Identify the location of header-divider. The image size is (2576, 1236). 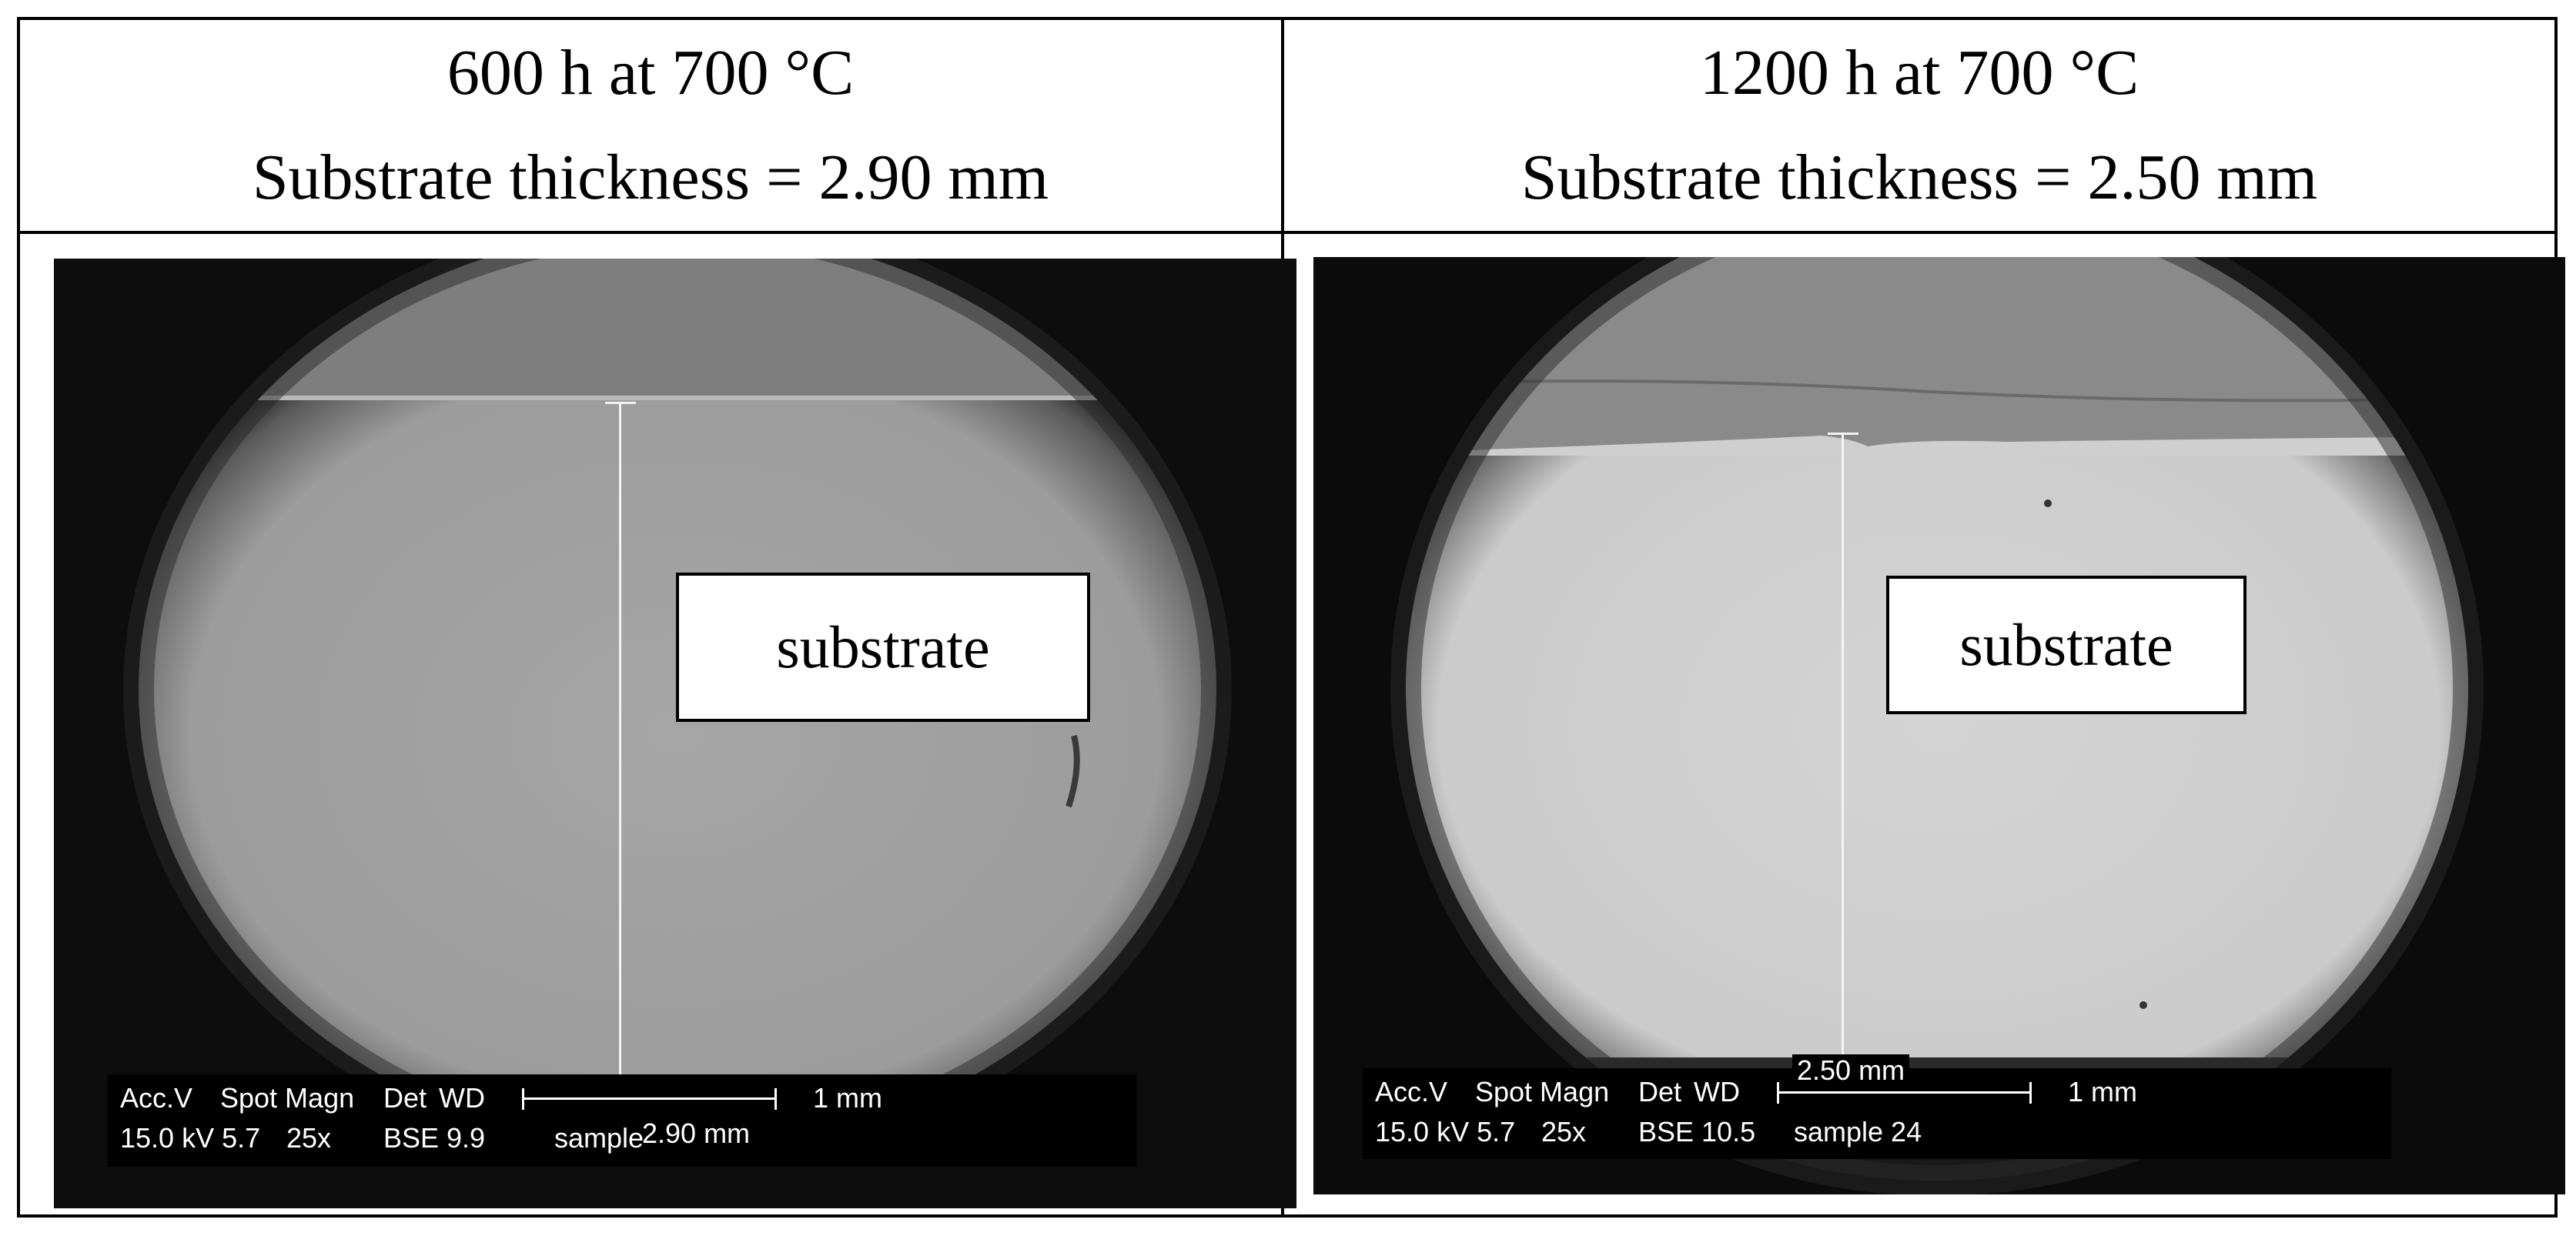
(1287, 232).